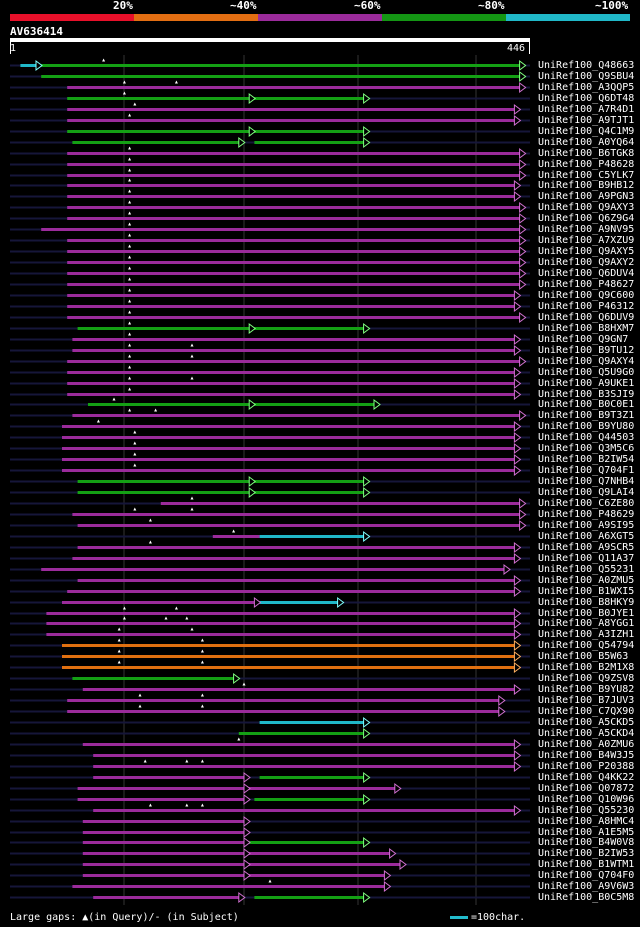 This screenshot has height=927, width=640. I want to click on hit-label: UniRef100_B4W3J5, so click(586, 755).